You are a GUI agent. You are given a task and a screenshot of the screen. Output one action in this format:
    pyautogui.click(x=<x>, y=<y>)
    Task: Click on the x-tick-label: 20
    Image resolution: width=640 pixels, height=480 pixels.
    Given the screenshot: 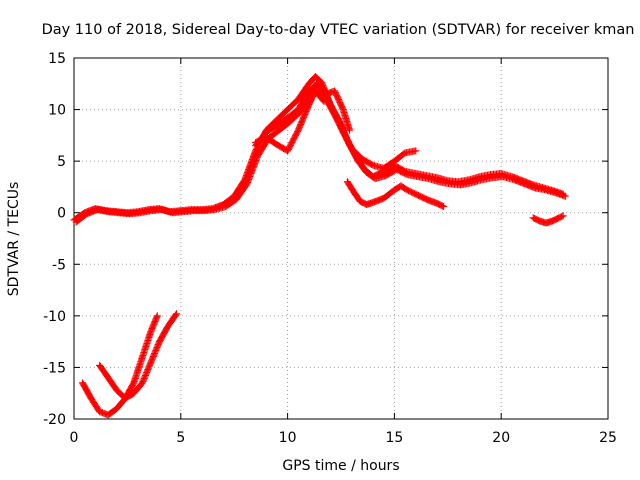 What is the action you would take?
    pyautogui.click(x=501, y=438)
    